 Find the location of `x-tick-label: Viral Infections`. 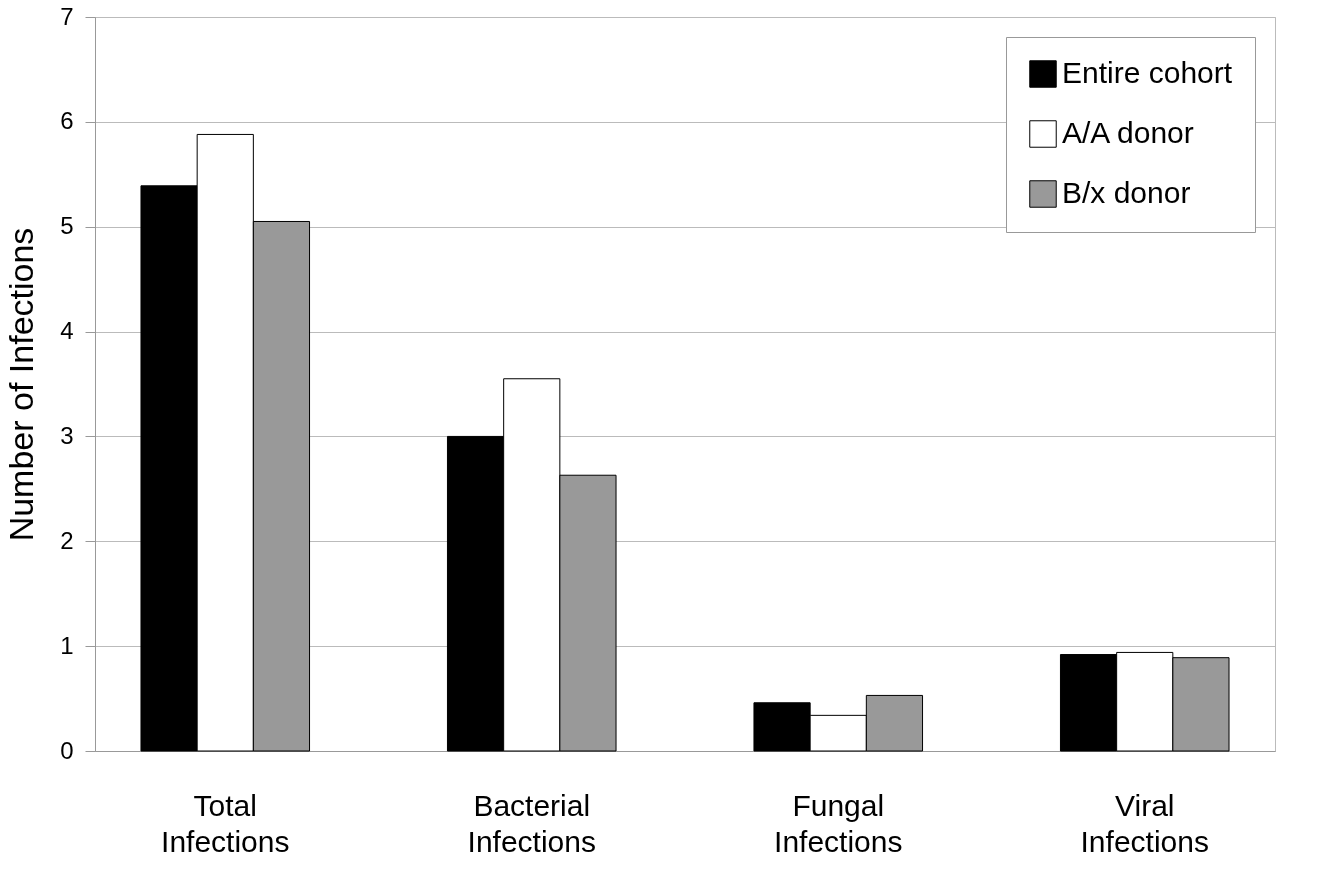

x-tick-label: Viral Infections is located at coordinates (1144, 823).